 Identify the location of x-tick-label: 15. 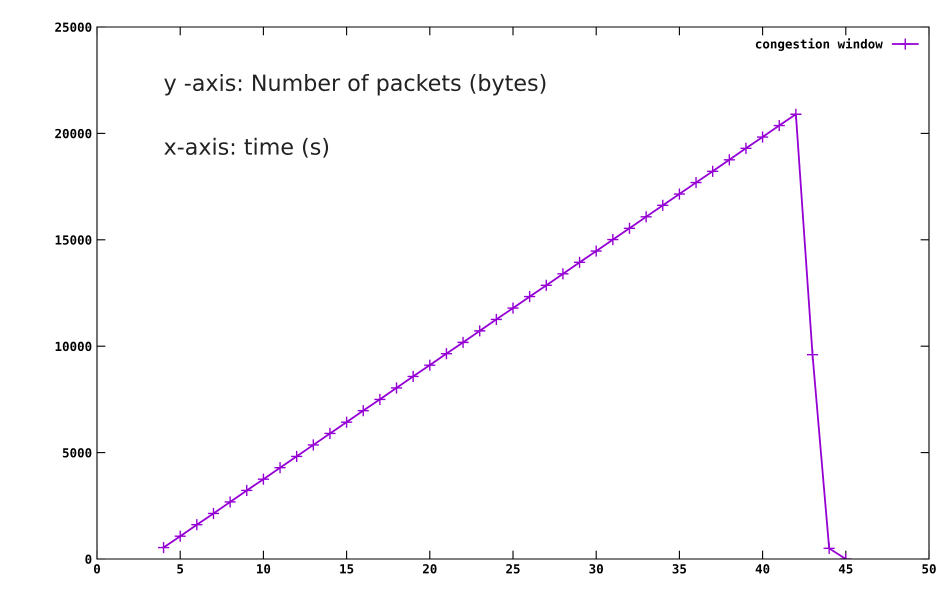
(347, 569).